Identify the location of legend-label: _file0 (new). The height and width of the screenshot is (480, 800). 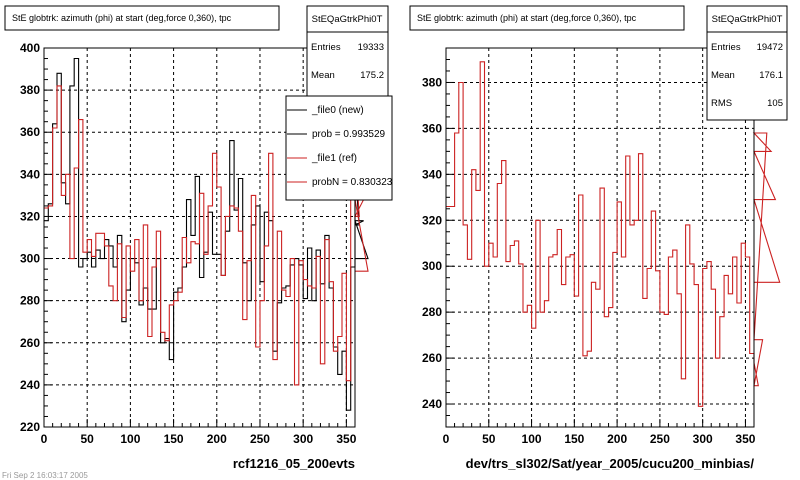
(337, 110).